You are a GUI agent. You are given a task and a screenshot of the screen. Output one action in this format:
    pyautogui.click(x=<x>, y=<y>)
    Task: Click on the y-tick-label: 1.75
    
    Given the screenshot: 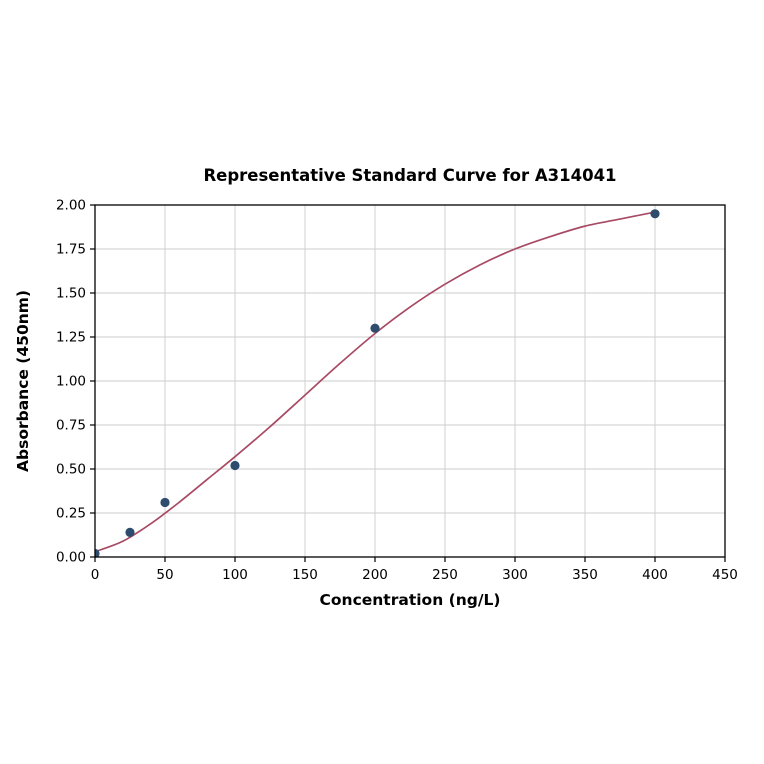 What is the action you would take?
    pyautogui.click(x=71, y=250)
    